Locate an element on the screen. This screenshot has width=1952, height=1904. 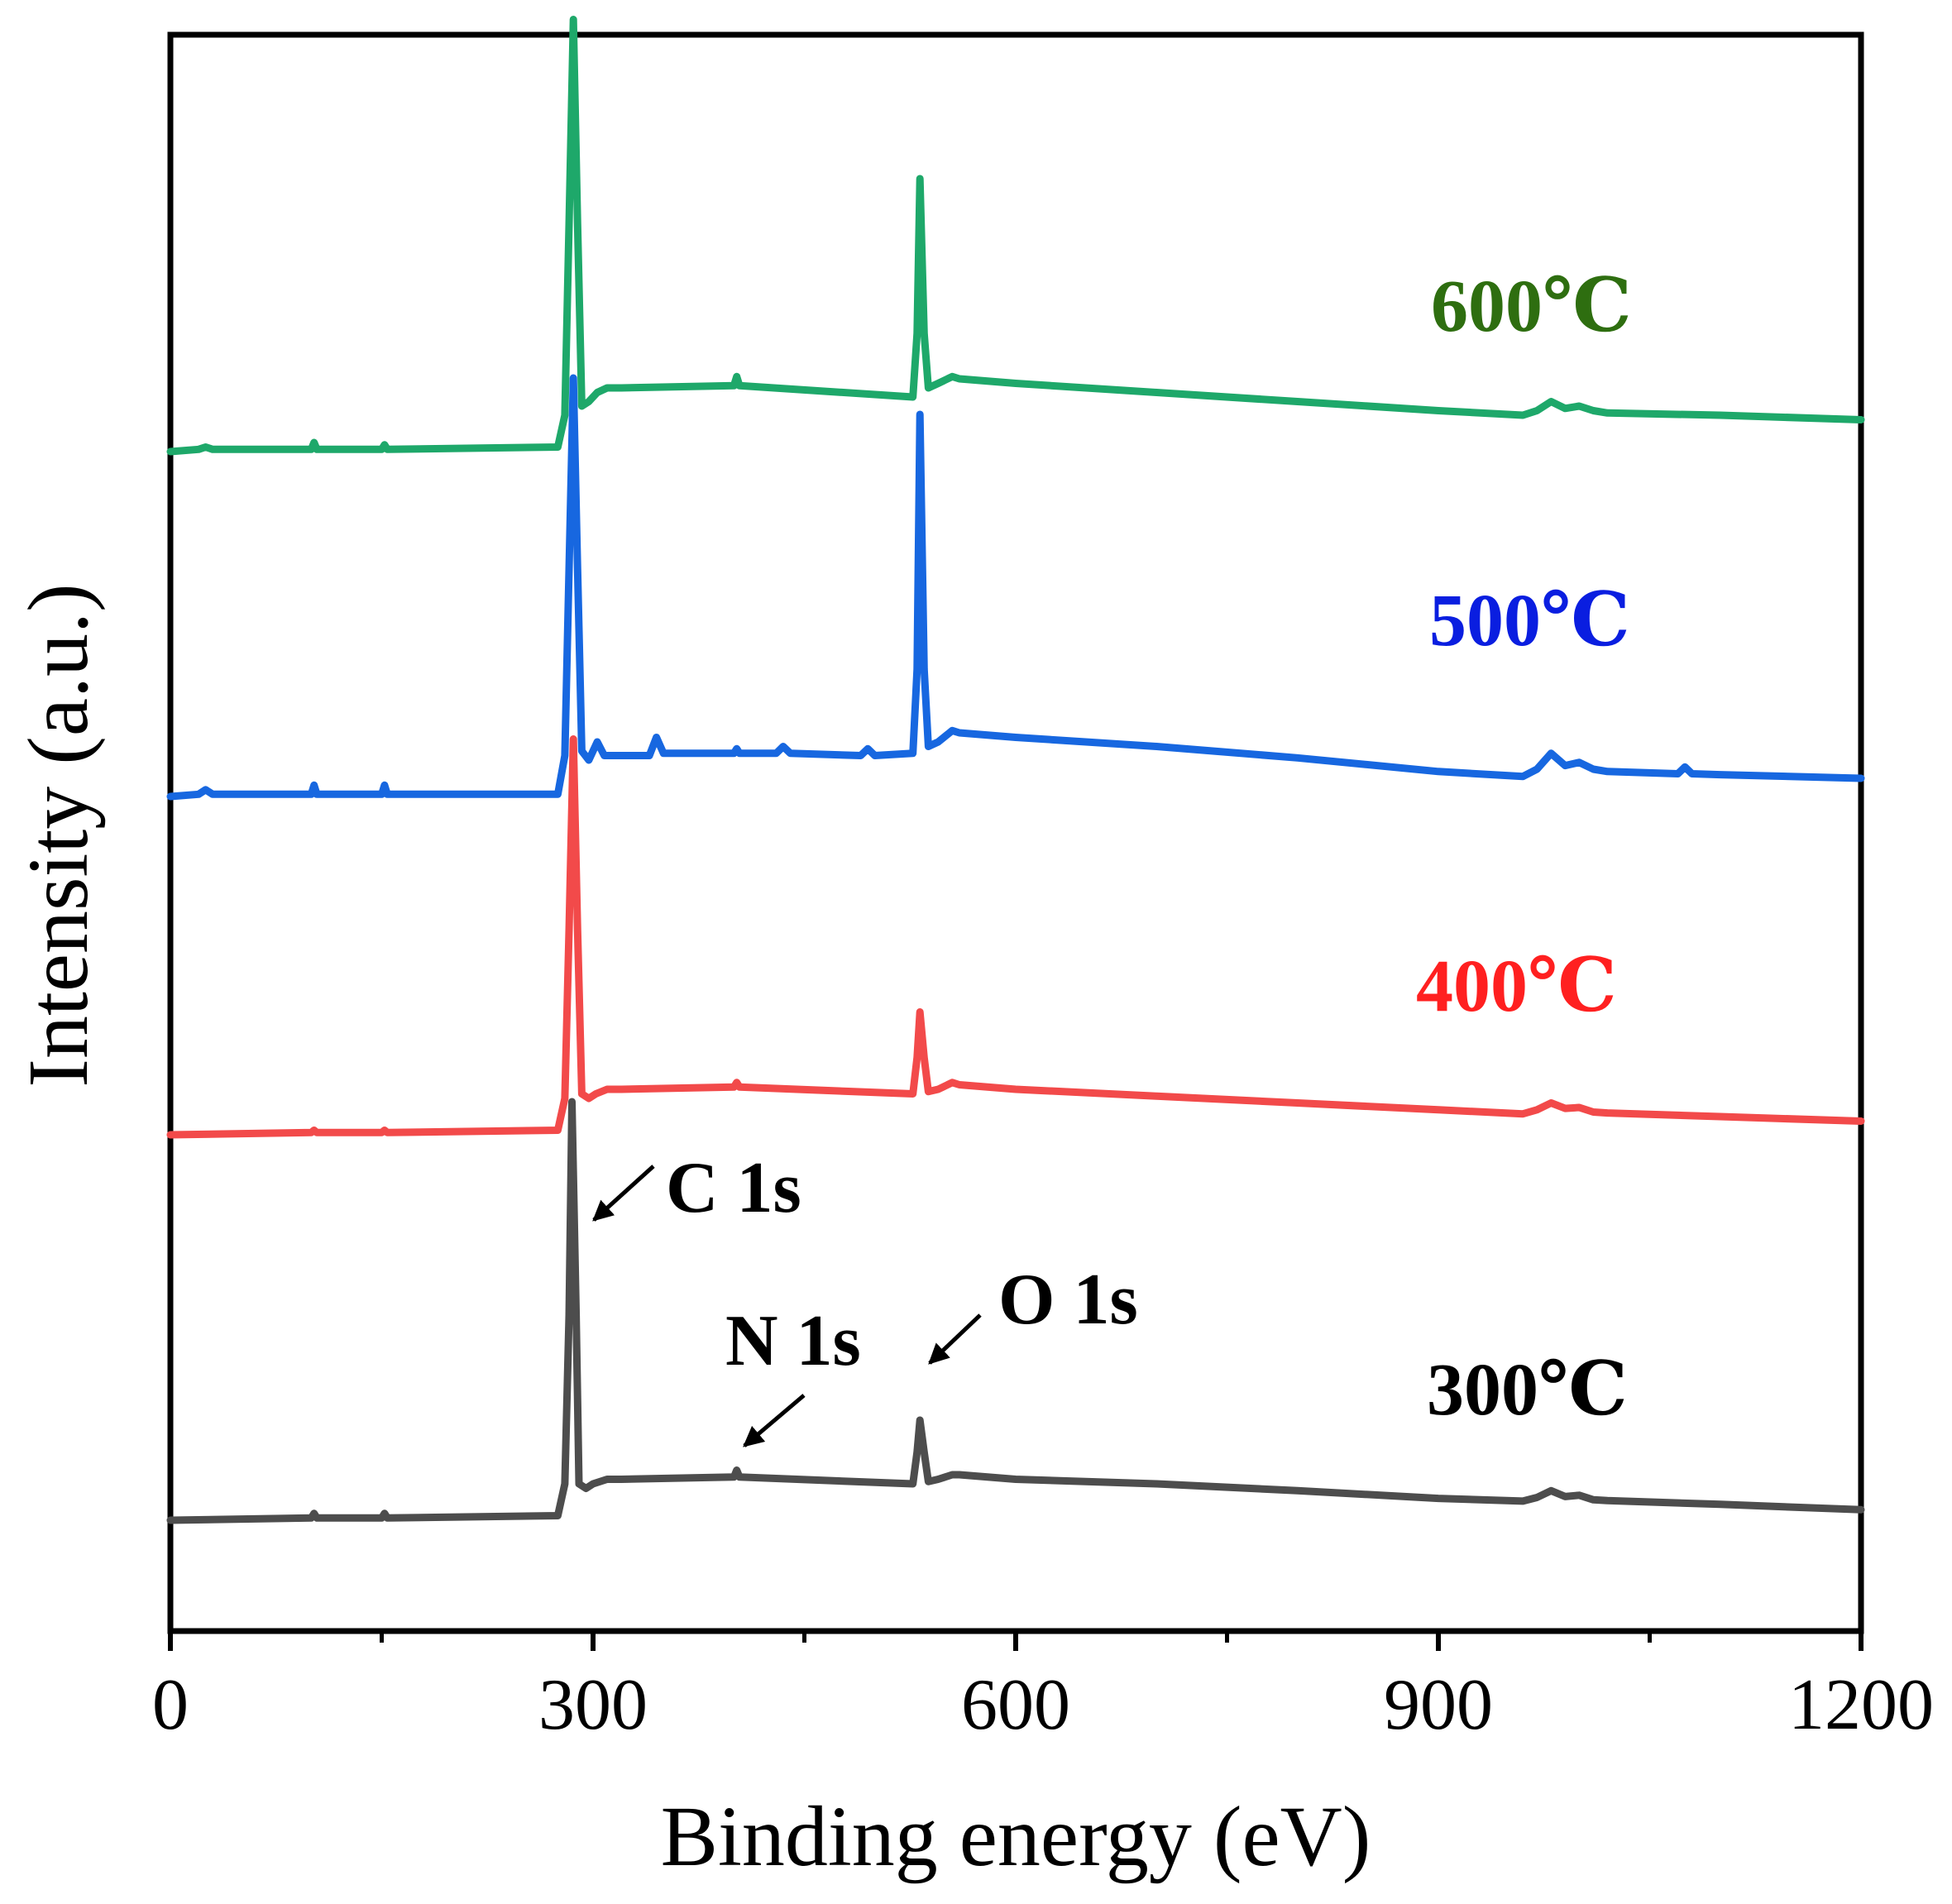
c1s-arrow is located at coordinates (623, 1193).